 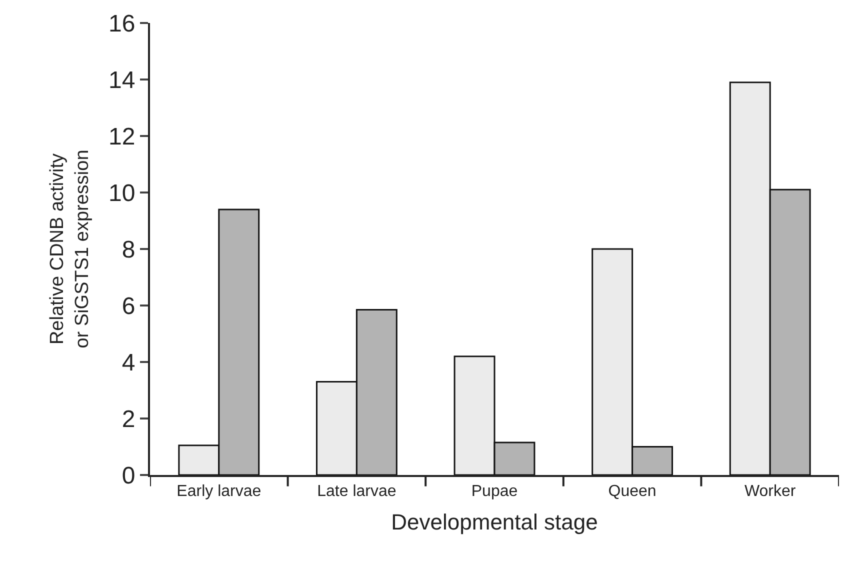 What do you see at coordinates (129, 476) in the screenshot?
I see `y-tick-label: 0` at bounding box center [129, 476].